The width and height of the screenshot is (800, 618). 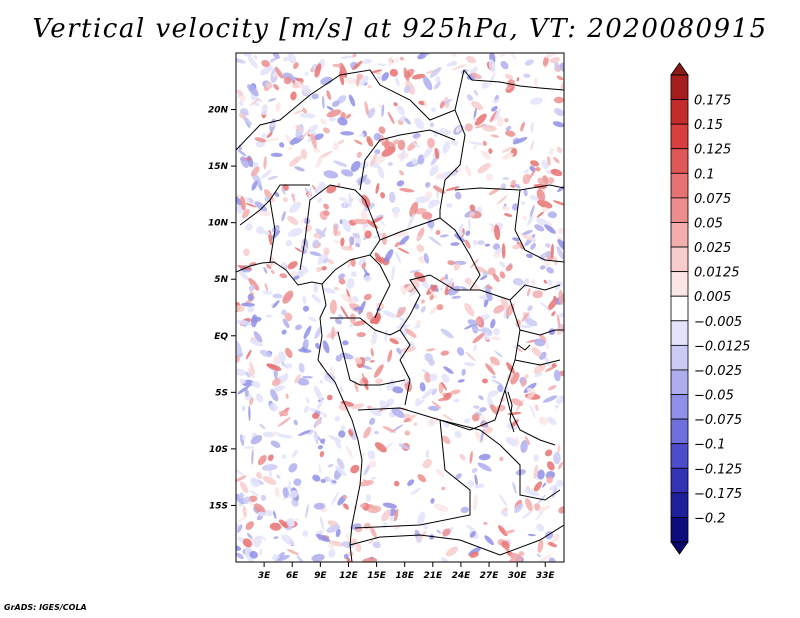 What do you see at coordinates (712, 150) in the screenshot?
I see `colorbar-label: 0.125` at bounding box center [712, 150].